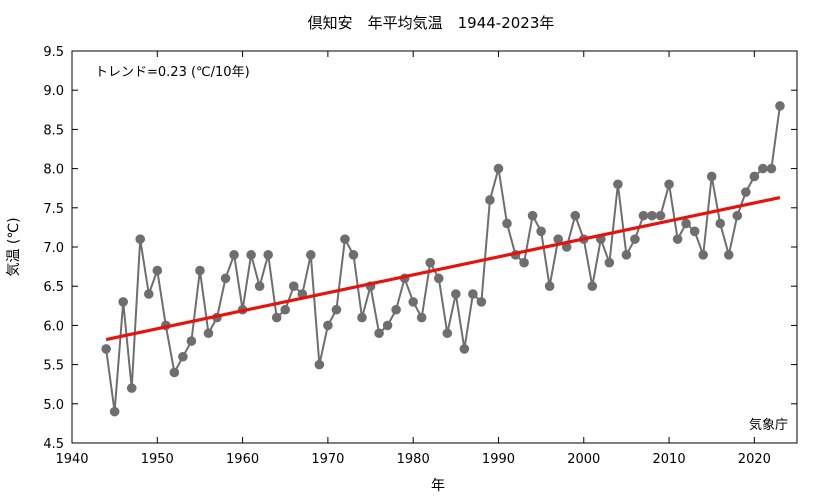 The width and height of the screenshot is (833, 503). What do you see at coordinates (413, 459) in the screenshot?
I see `x-tick-label: 1980` at bounding box center [413, 459].